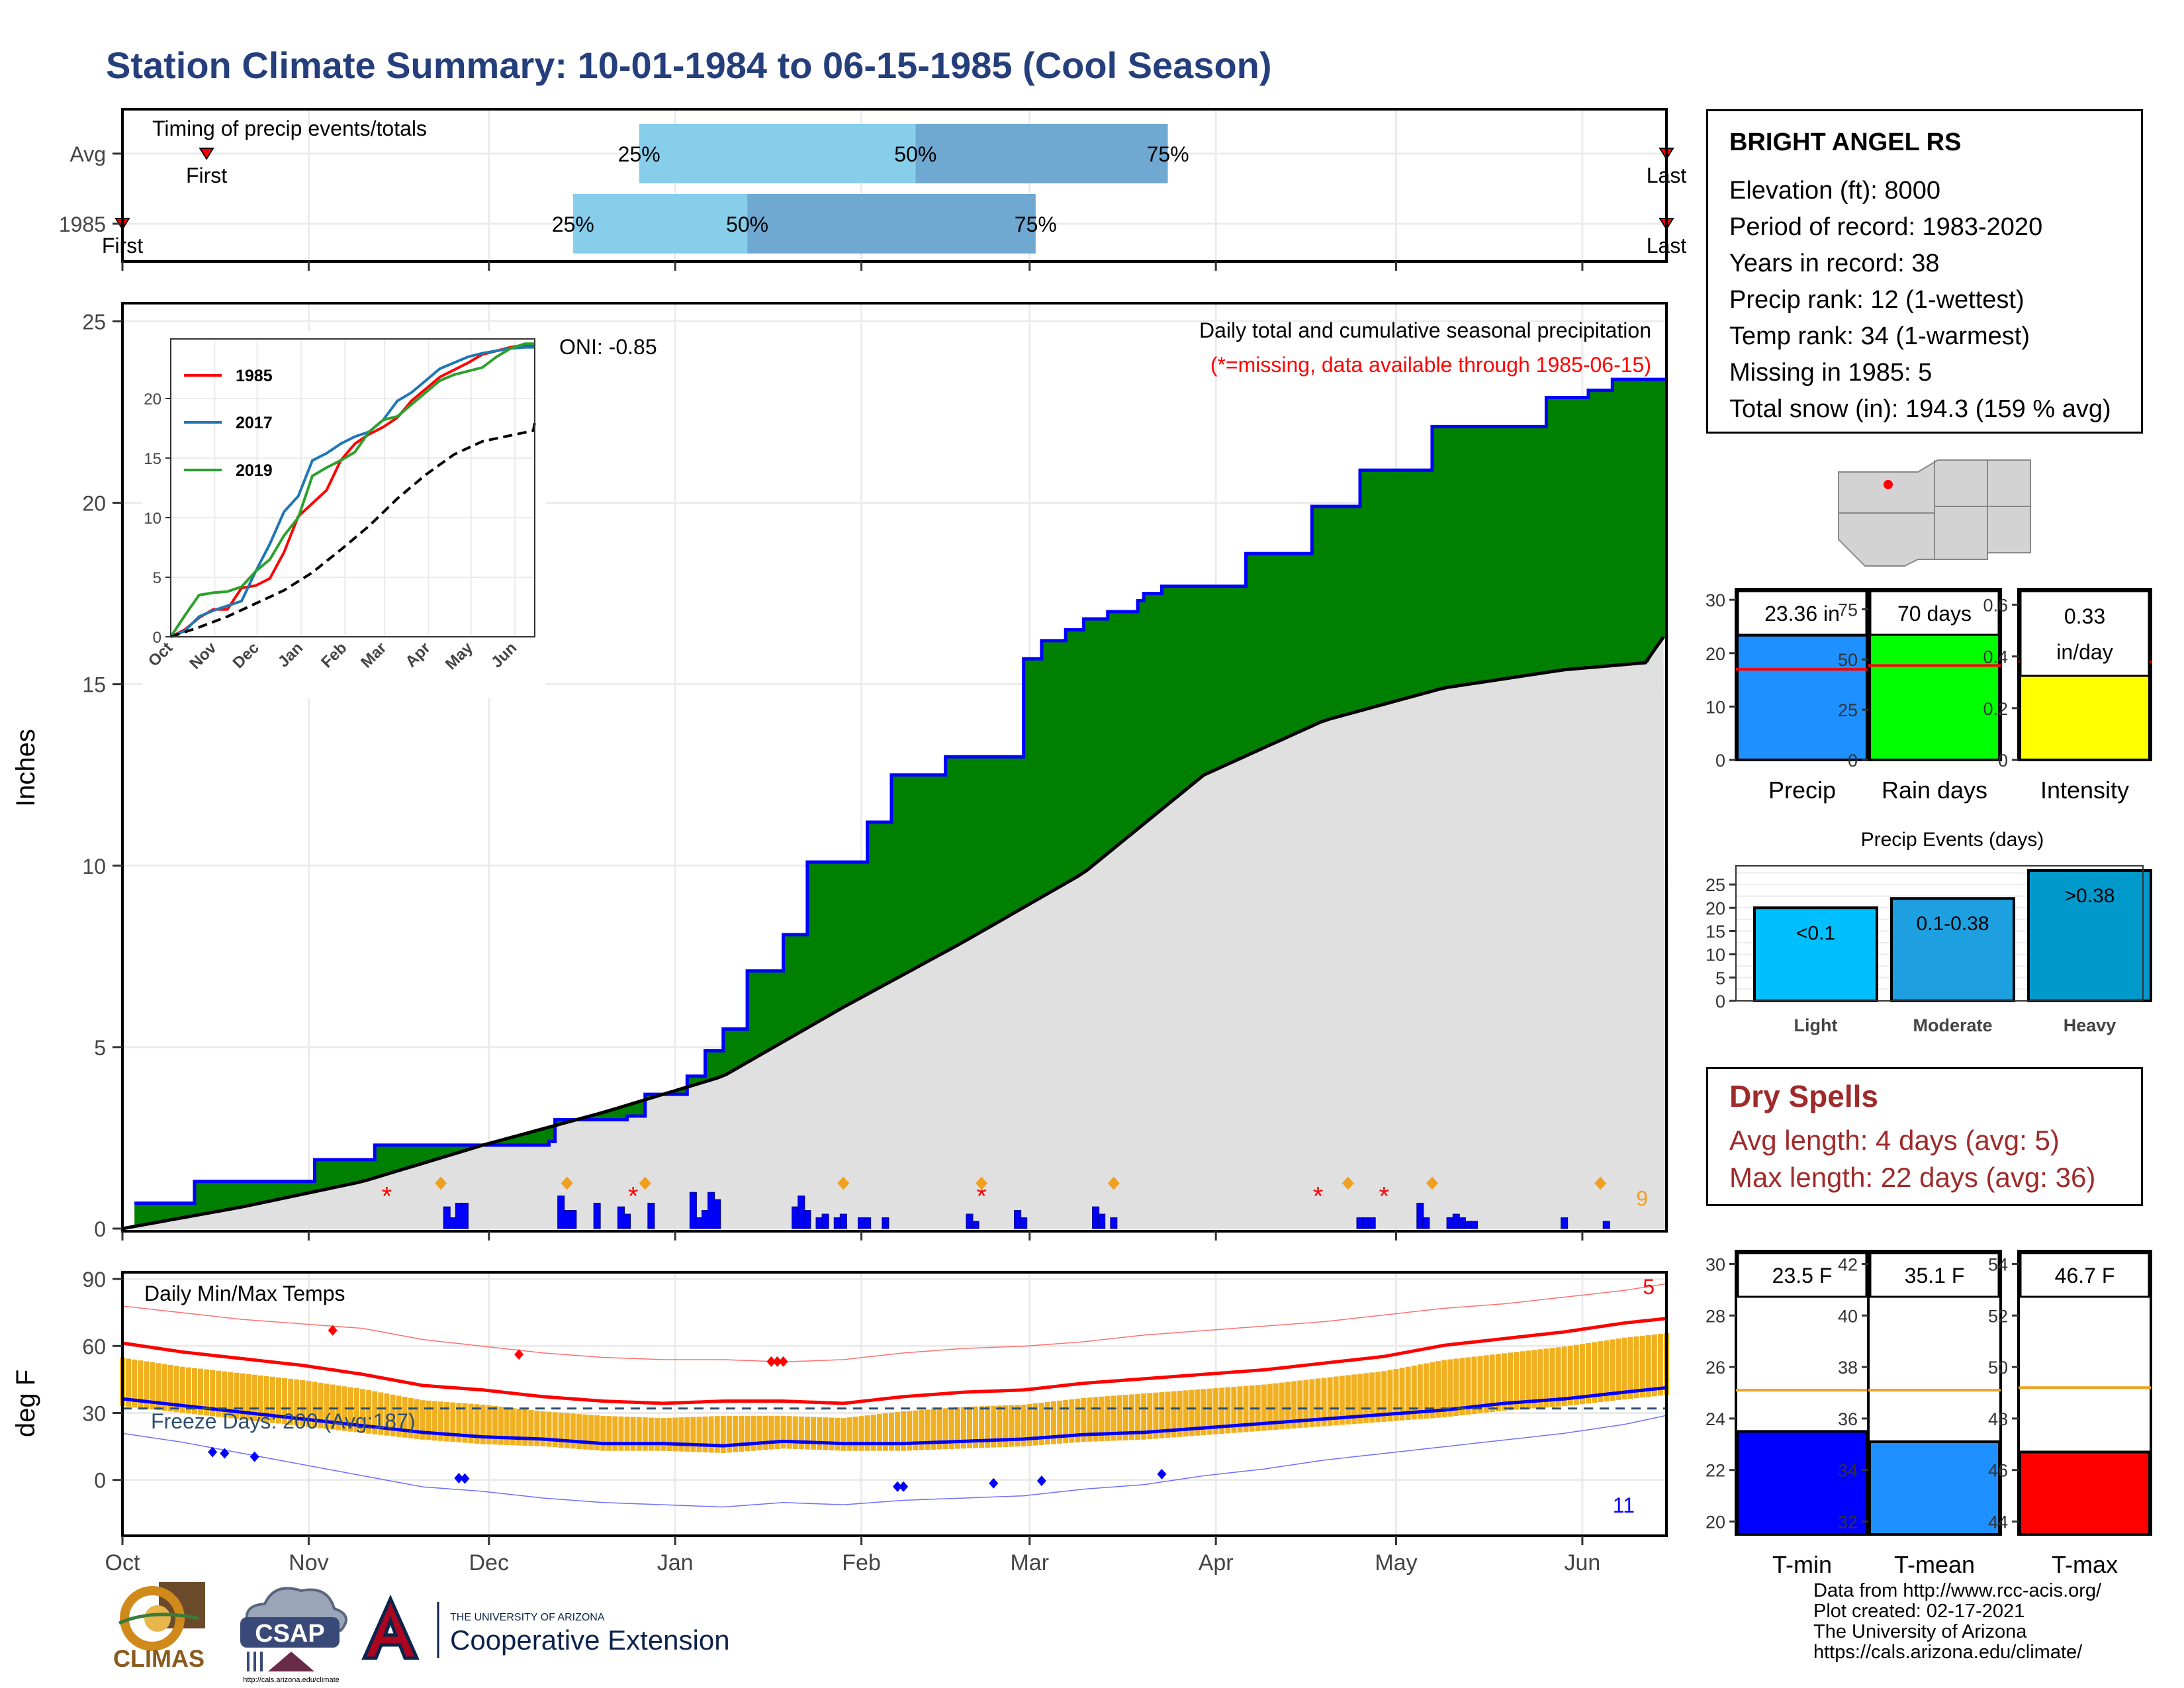 The width and height of the screenshot is (2184, 1688). Describe the element at coordinates (2084, 1275) in the screenshot. I see `temp-value-box` at that location.